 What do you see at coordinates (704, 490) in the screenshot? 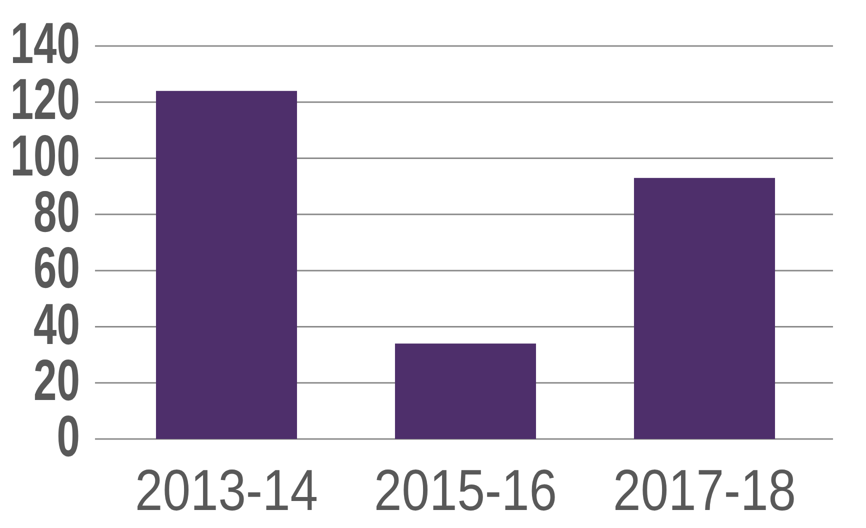
I see `x-tick-label: 2017-18` at bounding box center [704, 490].